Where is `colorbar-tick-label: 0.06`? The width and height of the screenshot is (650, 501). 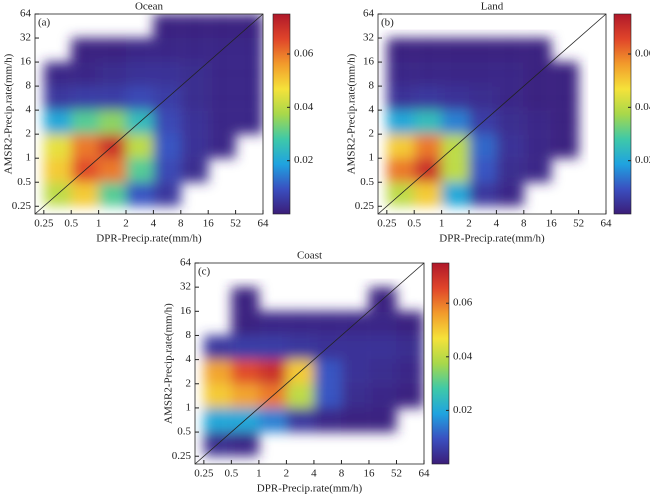 colorbar-tick-label: 0.06 is located at coordinates (463, 303).